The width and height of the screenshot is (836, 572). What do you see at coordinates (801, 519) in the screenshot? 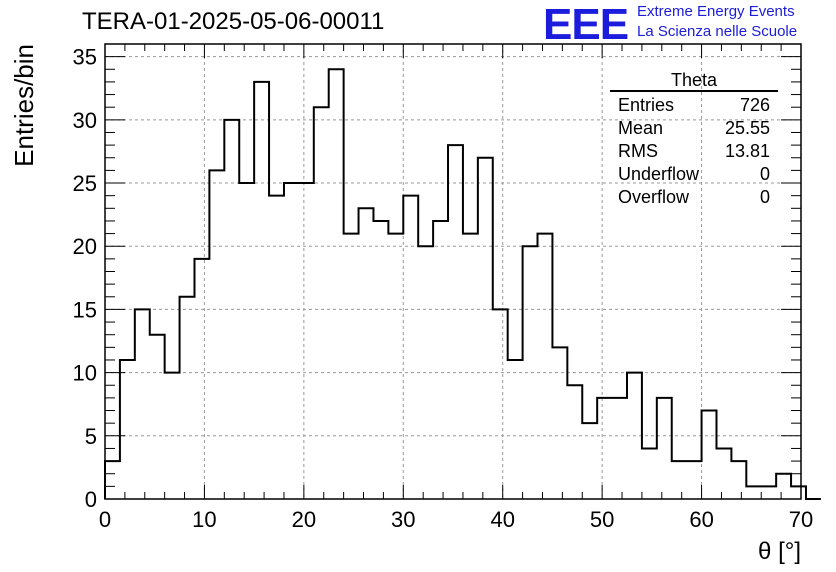
I see `x-tick-label: 70` at bounding box center [801, 519].